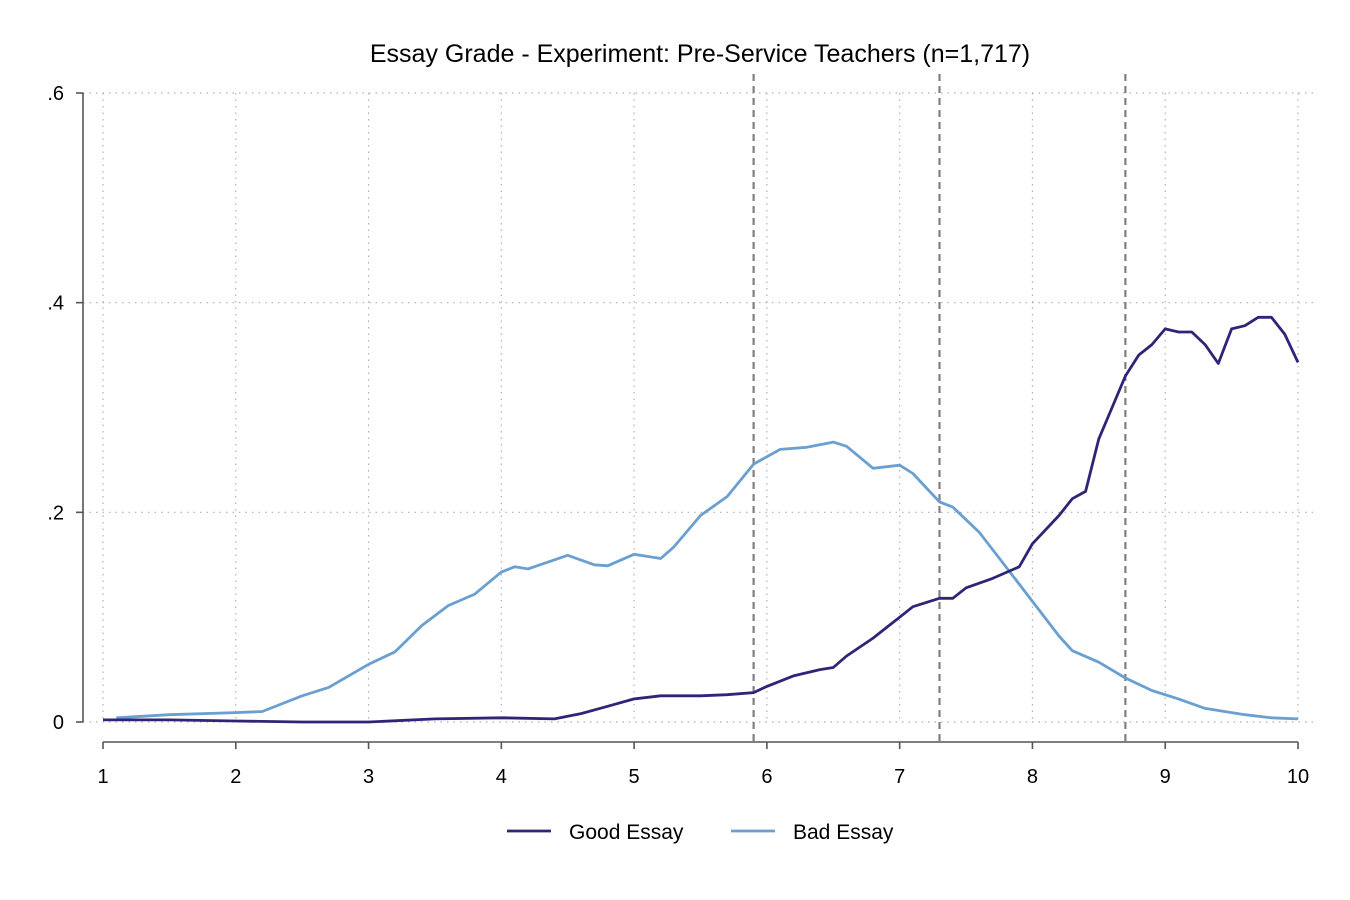 The image size is (1350, 900). What do you see at coordinates (1298, 777) in the screenshot?
I see `x-tick-label-9: 10` at bounding box center [1298, 777].